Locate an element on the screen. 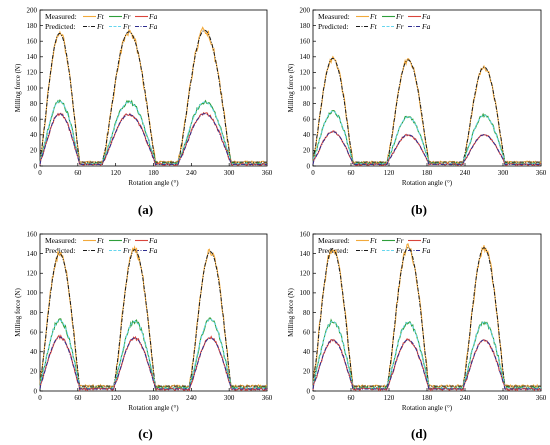 The height and width of the screenshot is (445, 550). panel-label: (b) is located at coordinates (419, 209).